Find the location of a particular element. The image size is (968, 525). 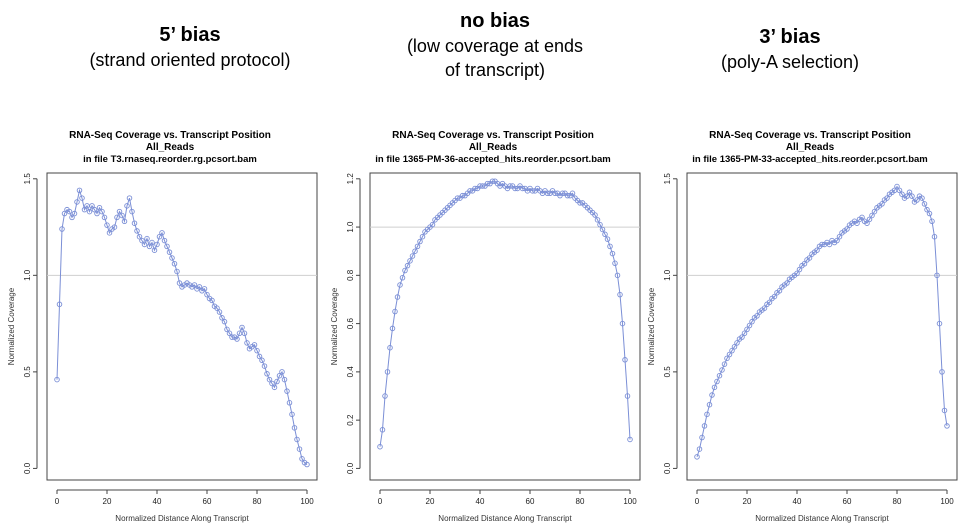

y-tick-label: 1.0 is located at coordinates (27, 275).